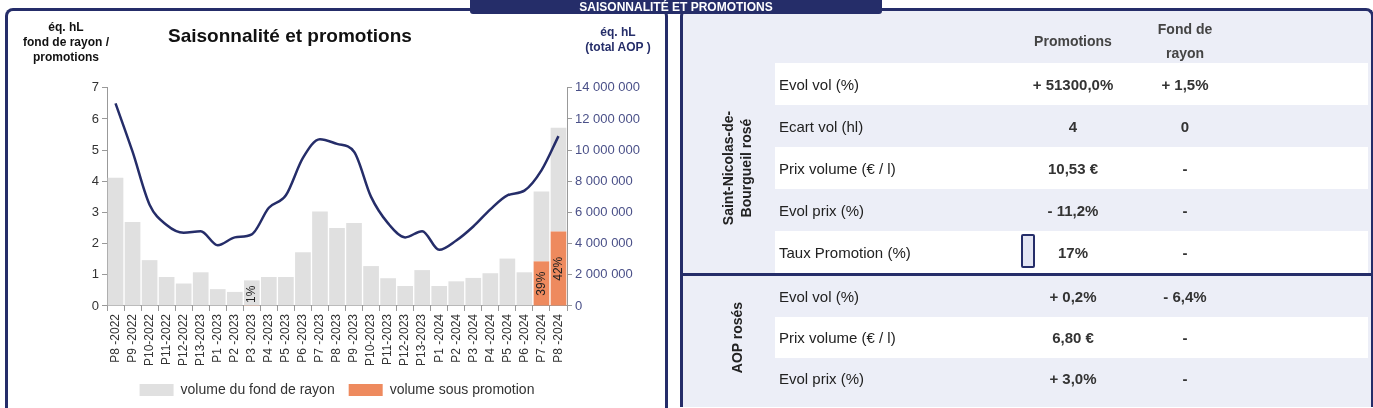 This screenshot has height=408, width=1373. What do you see at coordinates (506, 338) in the screenshot?
I see `x-tick-label: P5 -2024` at bounding box center [506, 338].